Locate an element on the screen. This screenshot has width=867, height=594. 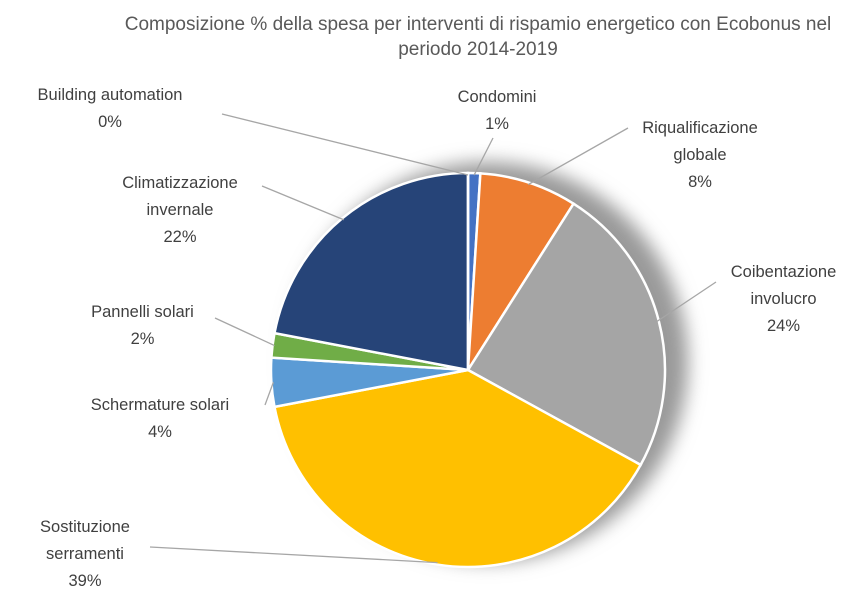
slice-label: Pannelli solari 2% is located at coordinates (142, 326).